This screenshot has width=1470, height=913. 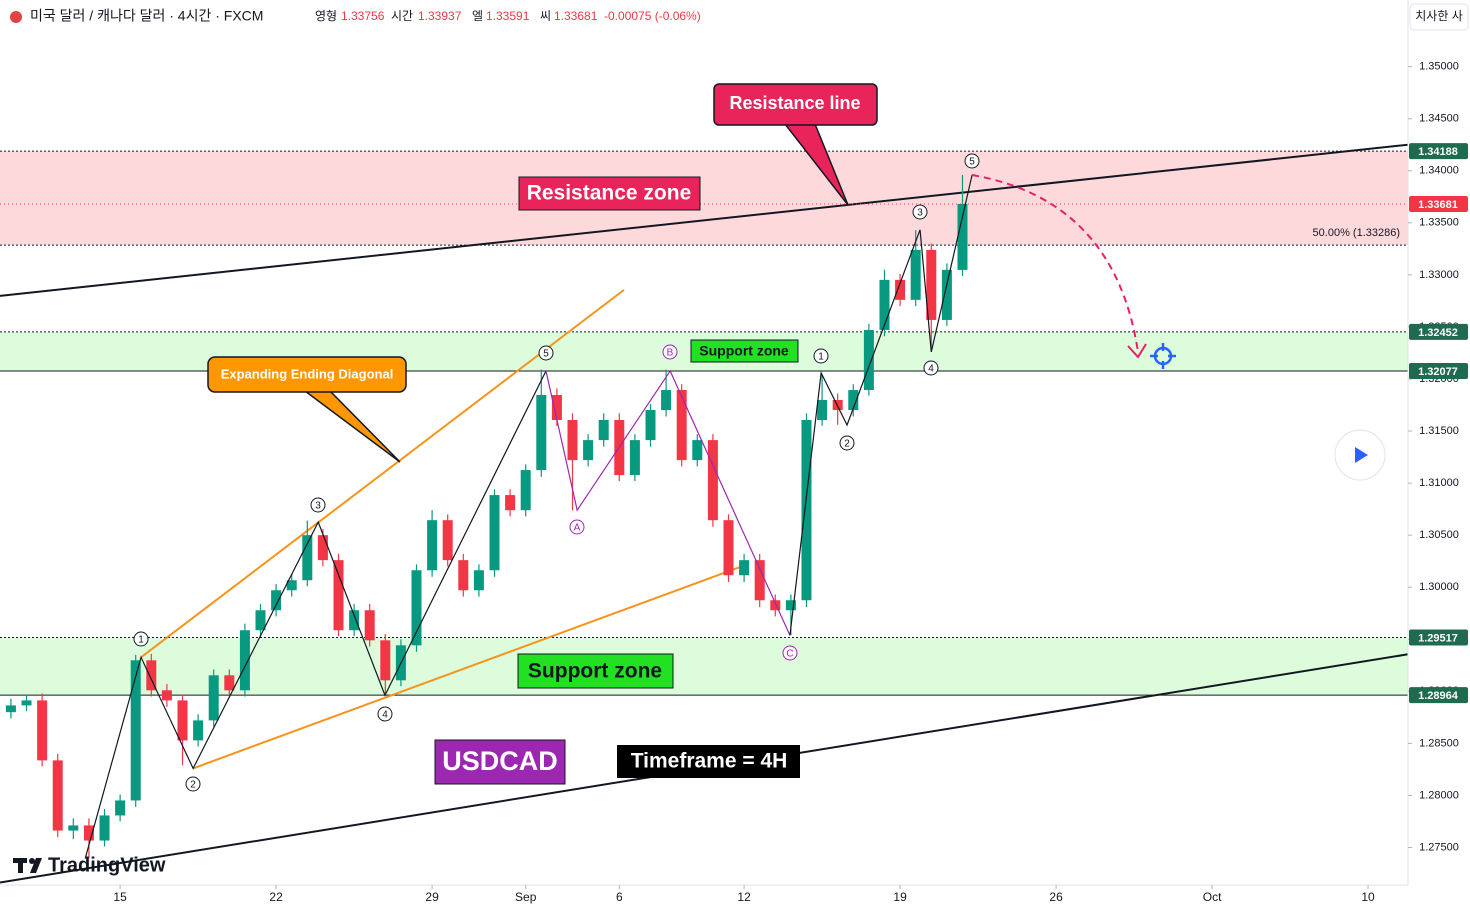 I want to click on price-tag-label: 1.29517, so click(x=1438, y=638).